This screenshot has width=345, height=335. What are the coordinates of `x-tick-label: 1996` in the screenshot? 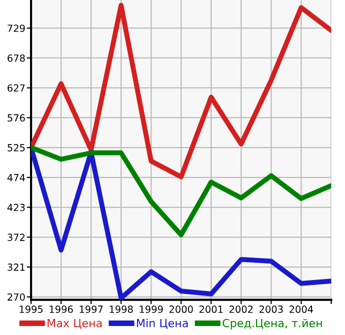 It's located at (61, 309).